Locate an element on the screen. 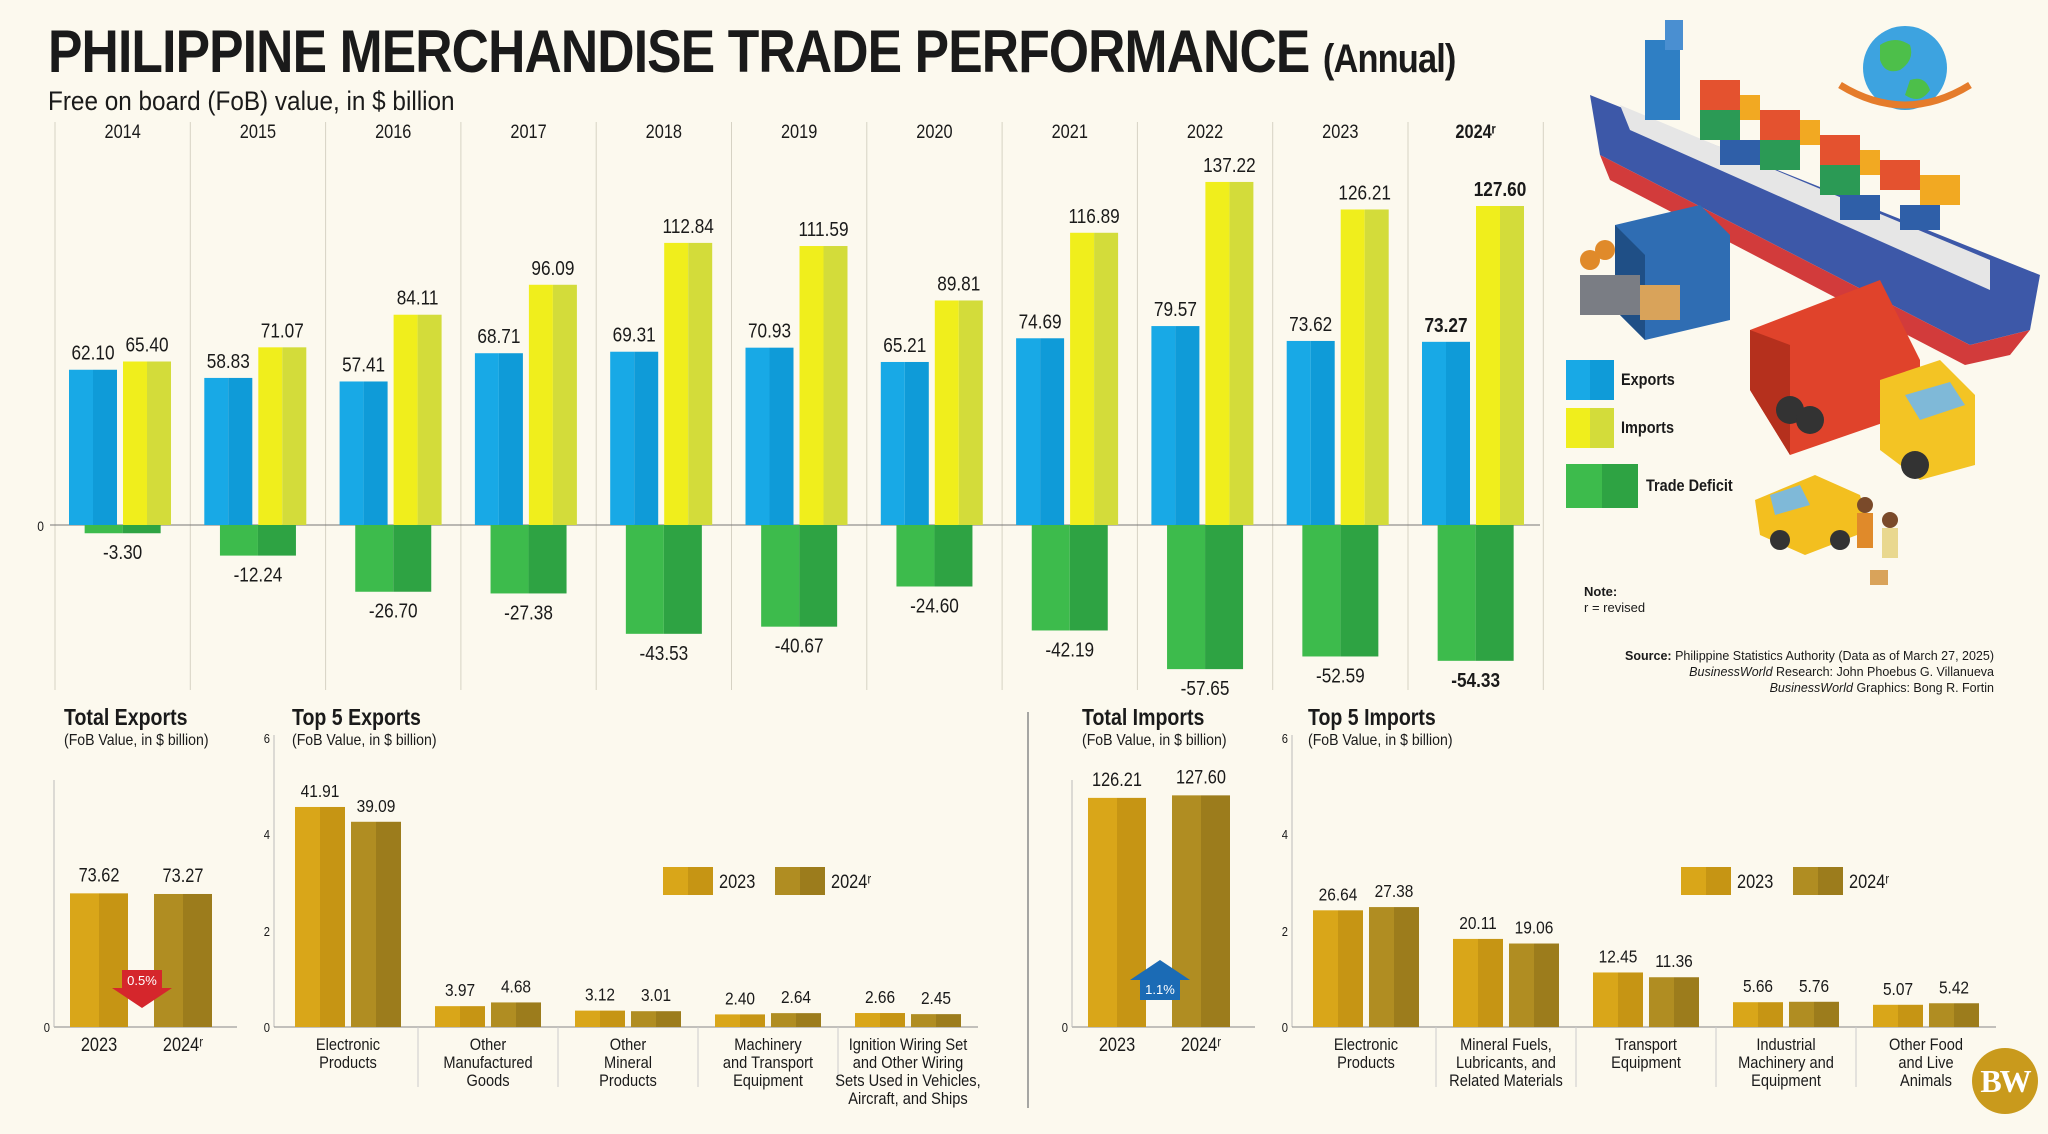 The image size is (2048, 1134). category-label: and Transport is located at coordinates (768, 1063).